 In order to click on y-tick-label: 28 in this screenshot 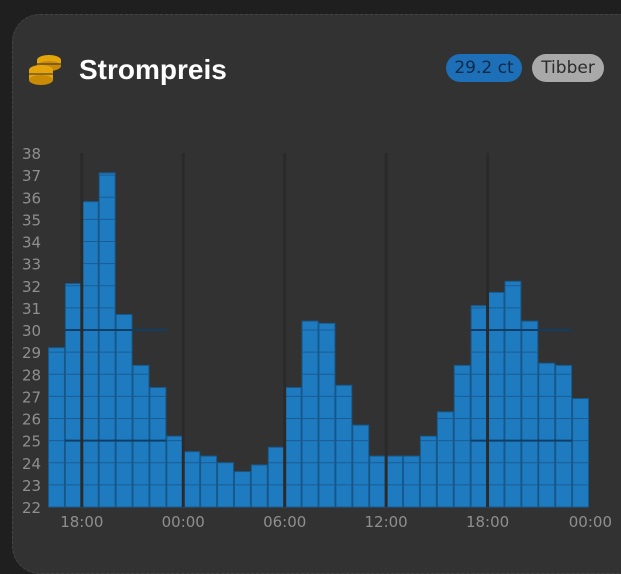, I will do `click(31, 375)`.